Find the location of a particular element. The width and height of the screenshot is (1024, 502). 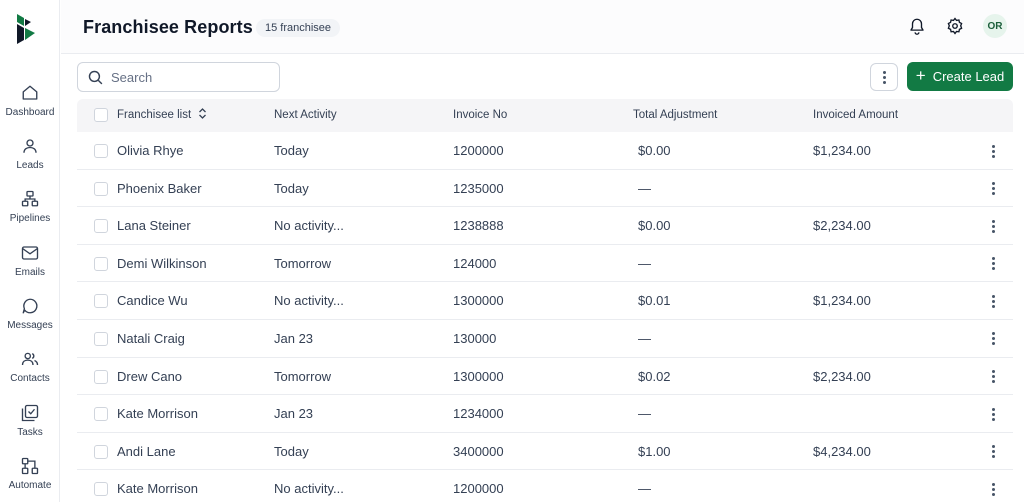

page-title: Franchisee Reports is located at coordinates (168, 27).